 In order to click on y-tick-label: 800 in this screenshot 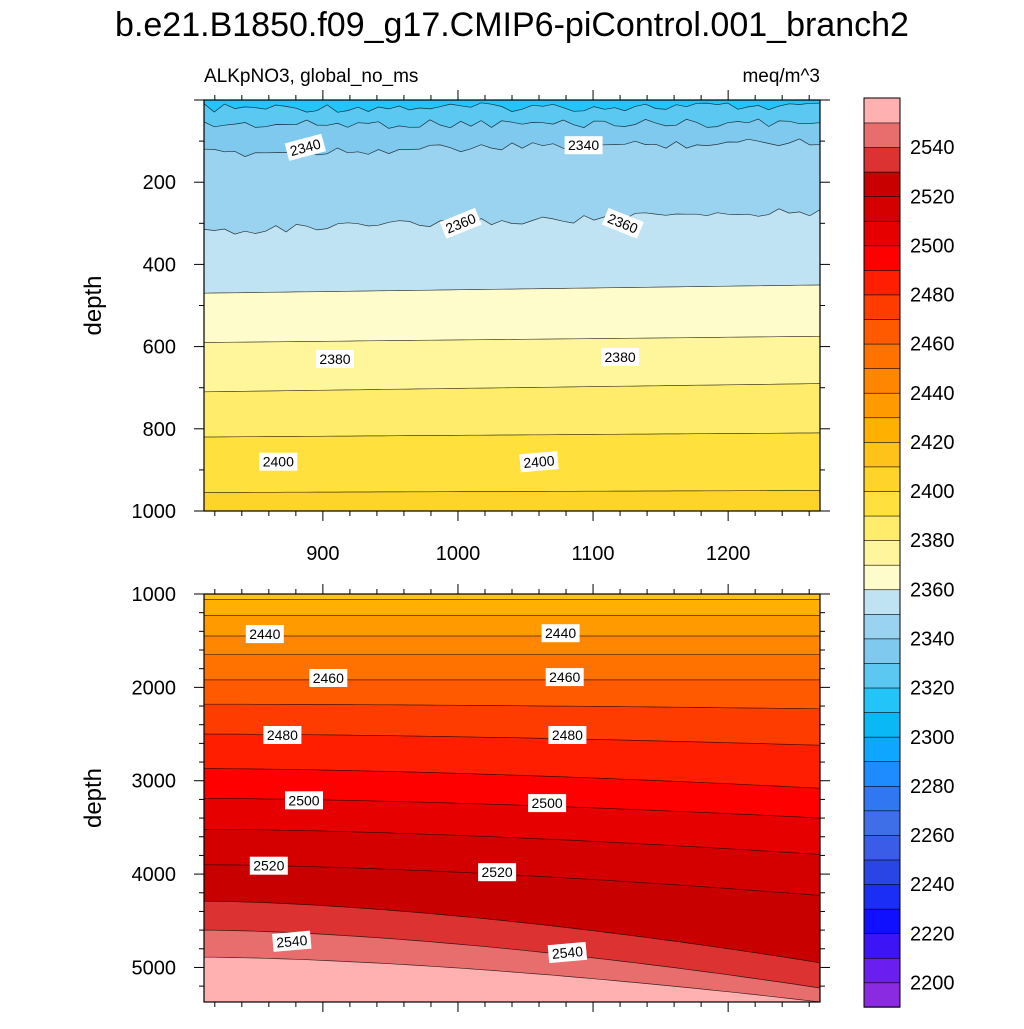, I will do `click(159, 430)`.